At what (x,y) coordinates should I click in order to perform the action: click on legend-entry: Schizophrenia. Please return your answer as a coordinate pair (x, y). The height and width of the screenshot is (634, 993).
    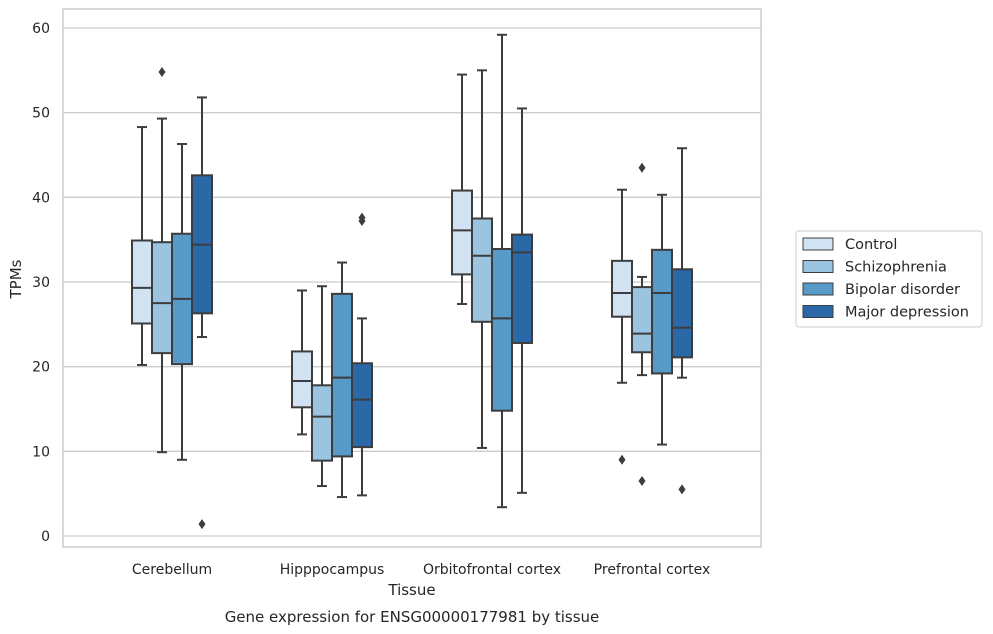
    Looking at the image, I should click on (896, 268).